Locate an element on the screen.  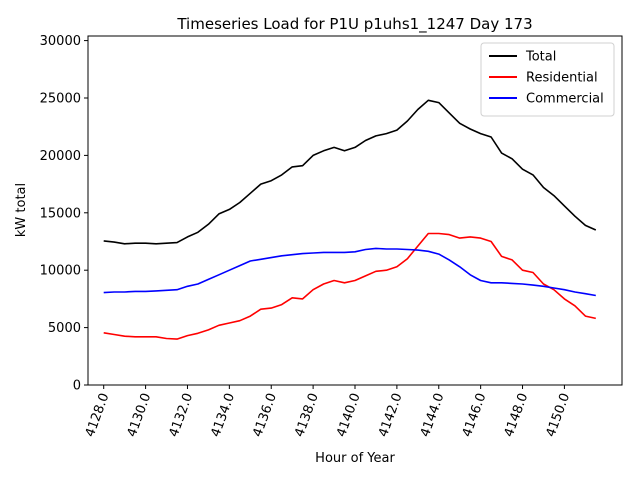
y-tick-label: 30000 is located at coordinates (60, 41).